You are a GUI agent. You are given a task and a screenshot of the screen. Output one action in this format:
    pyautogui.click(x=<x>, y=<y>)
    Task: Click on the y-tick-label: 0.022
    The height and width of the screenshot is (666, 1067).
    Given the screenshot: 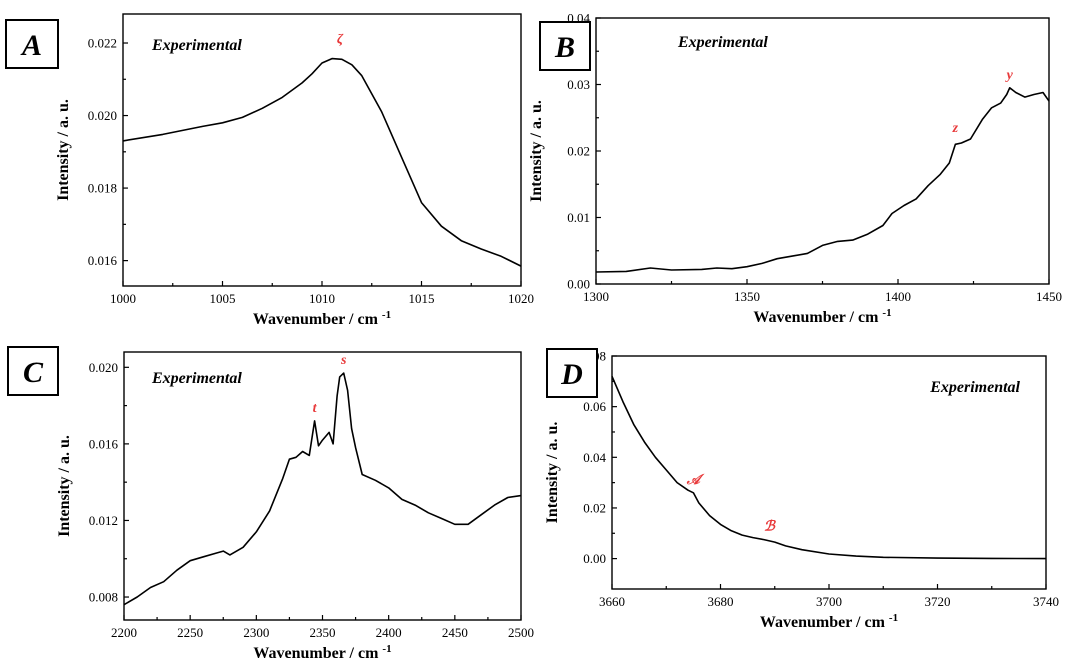 What is the action you would take?
    pyautogui.click(x=102, y=43)
    